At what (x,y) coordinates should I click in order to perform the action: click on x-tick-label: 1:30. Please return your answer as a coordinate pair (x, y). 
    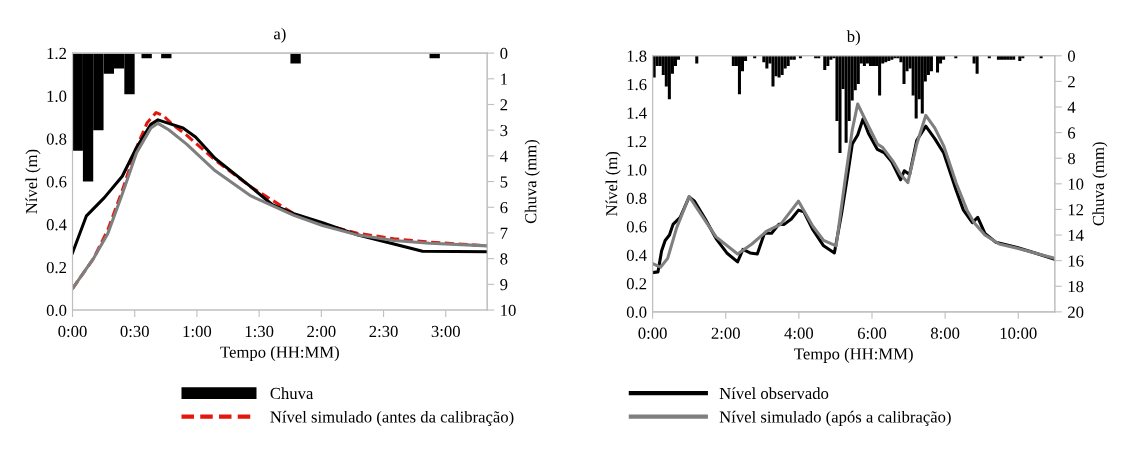
    Looking at the image, I should click on (259, 331).